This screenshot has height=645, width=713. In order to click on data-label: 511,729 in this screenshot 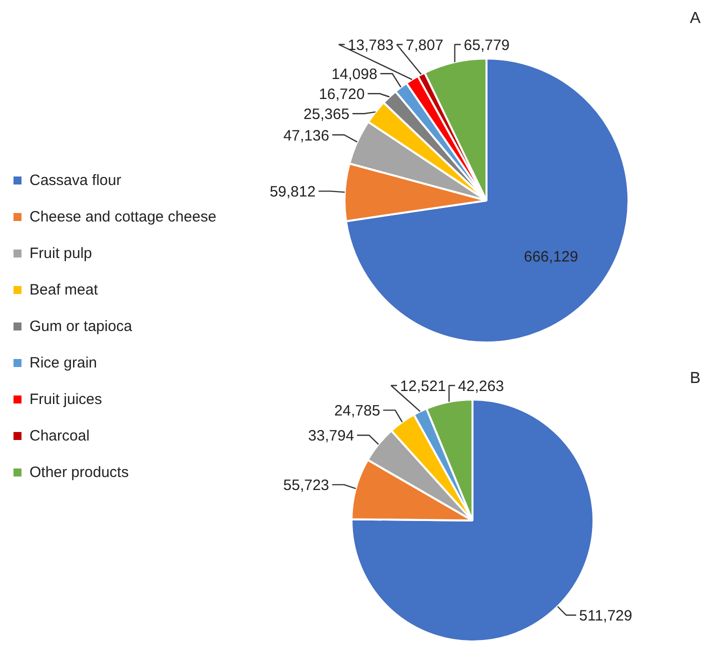, I will do `click(605, 616)`.